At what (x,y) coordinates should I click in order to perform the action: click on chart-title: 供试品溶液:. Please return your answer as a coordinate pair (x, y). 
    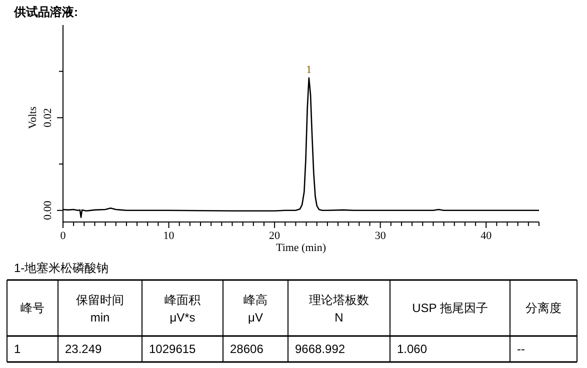
    Looking at the image, I should click on (45, 12).